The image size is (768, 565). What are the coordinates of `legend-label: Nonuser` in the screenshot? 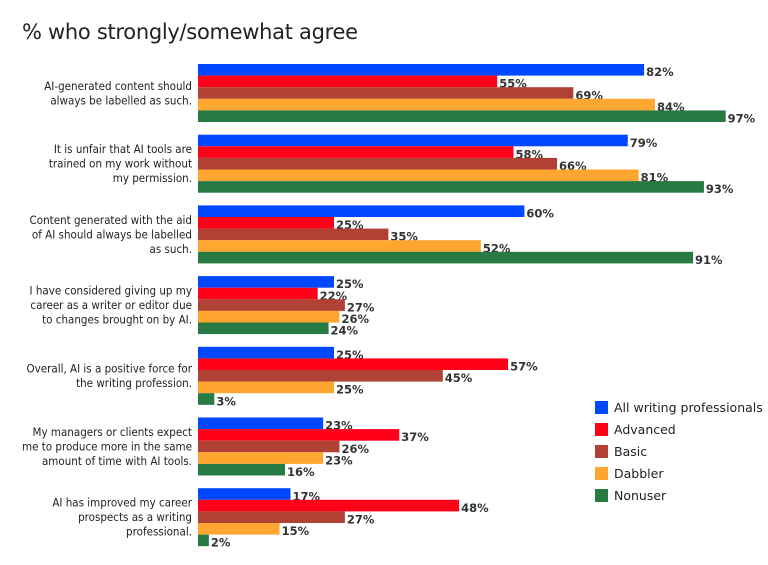 It's located at (640, 495).